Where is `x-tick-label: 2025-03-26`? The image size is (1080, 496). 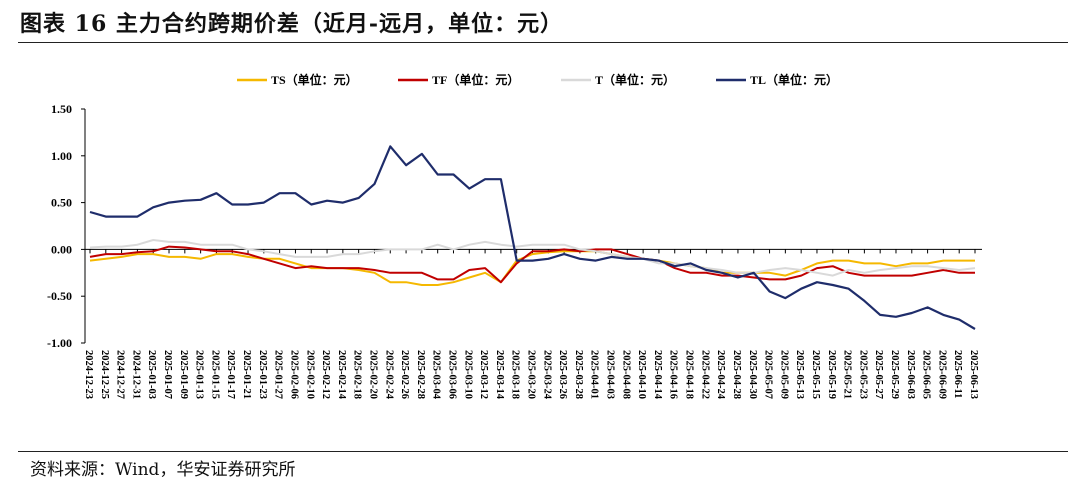
x-tick-label: 2025-03-26 is located at coordinates (562, 374).